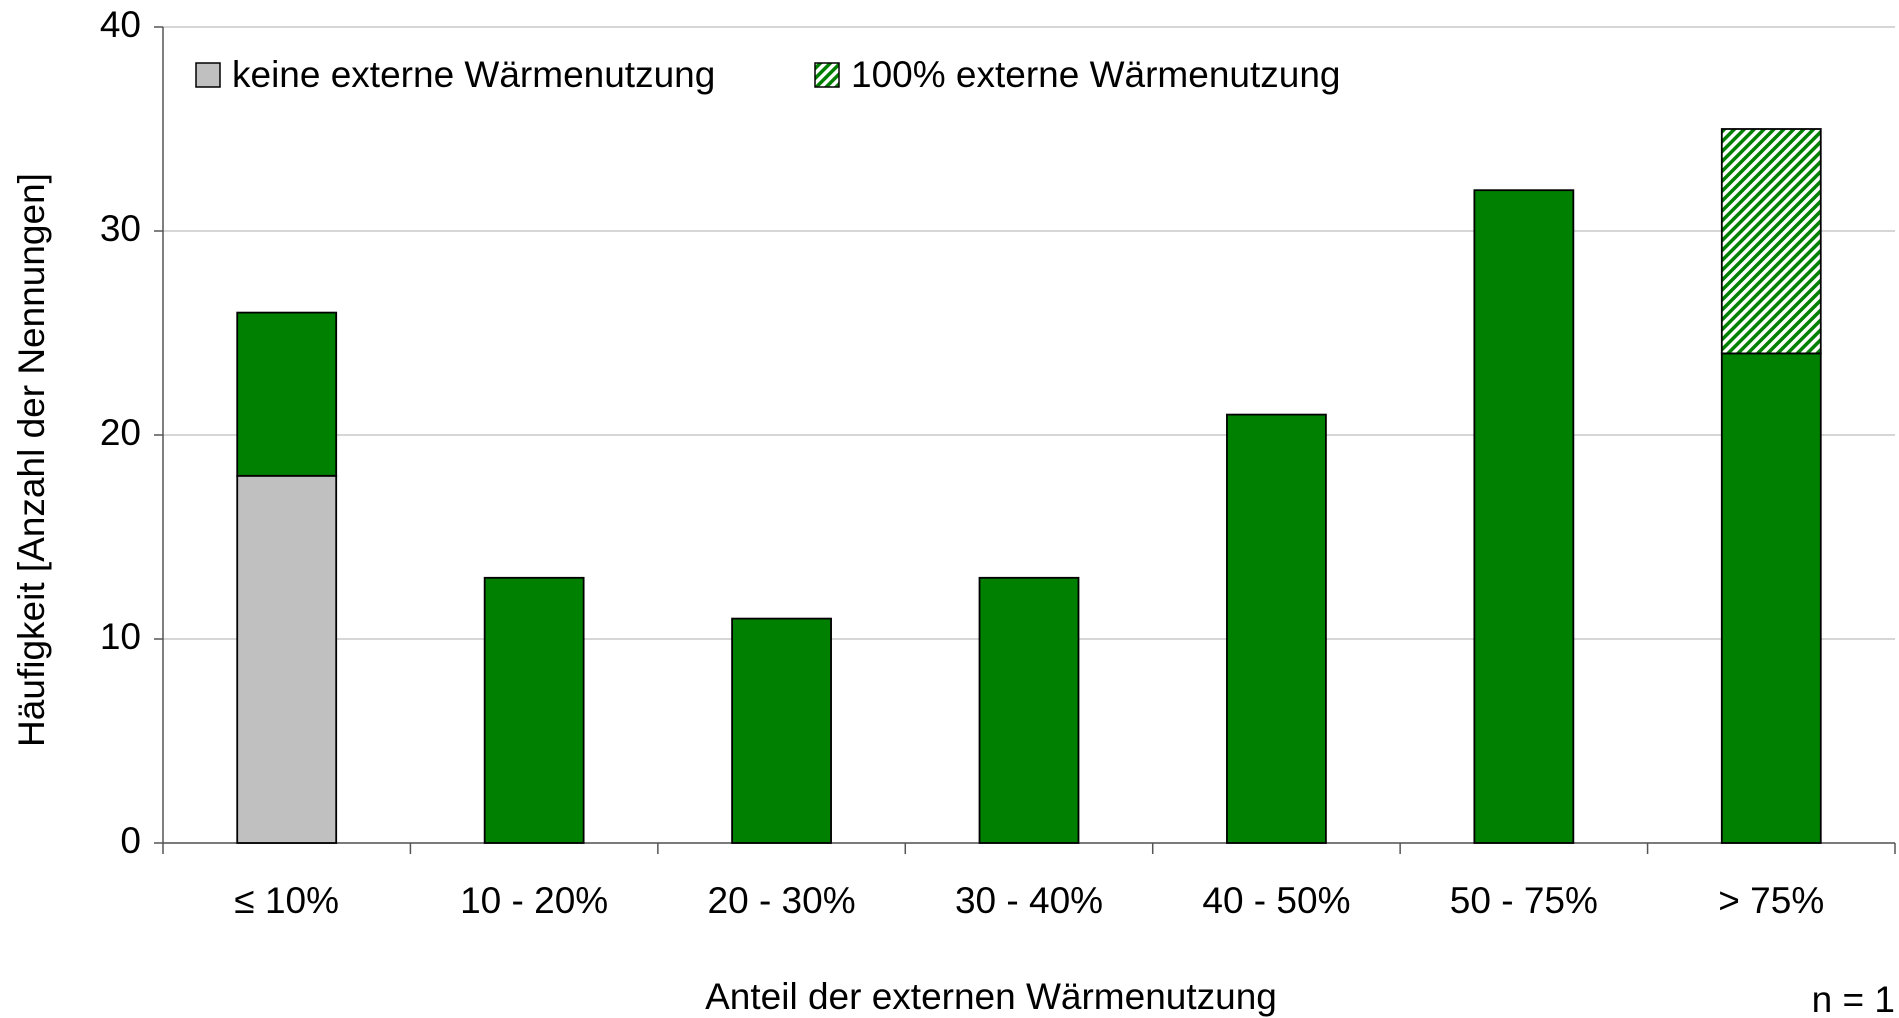 This screenshot has height=1018, width=1899. What do you see at coordinates (991, 996) in the screenshot?
I see `x-axis-label: Anteil der externen Wärmenutzung` at bounding box center [991, 996].